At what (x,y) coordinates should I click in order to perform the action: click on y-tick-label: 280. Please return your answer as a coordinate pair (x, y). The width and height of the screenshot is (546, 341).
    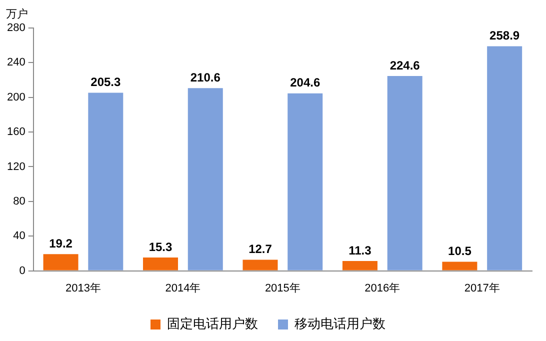
    Looking at the image, I should click on (16, 28).